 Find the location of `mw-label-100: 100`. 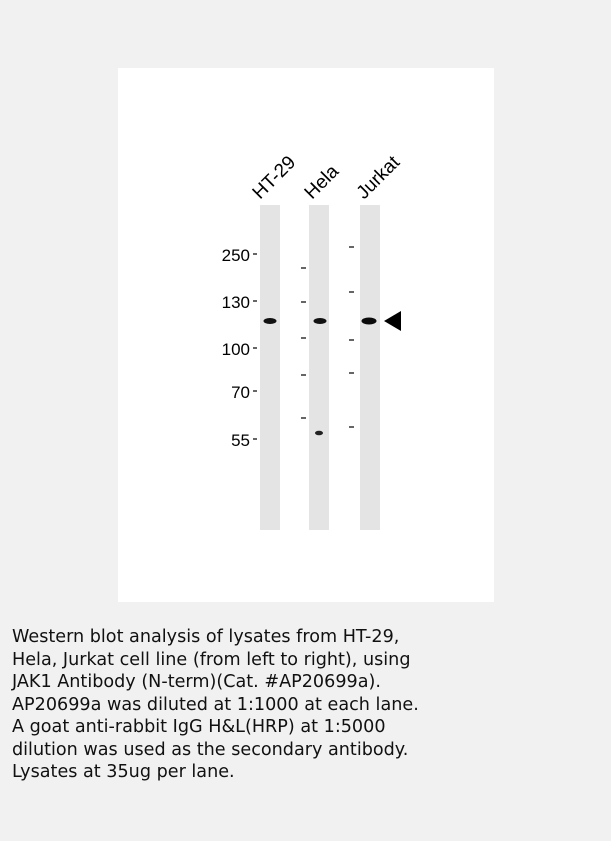

mw-label-100: 100 is located at coordinates (236, 349).